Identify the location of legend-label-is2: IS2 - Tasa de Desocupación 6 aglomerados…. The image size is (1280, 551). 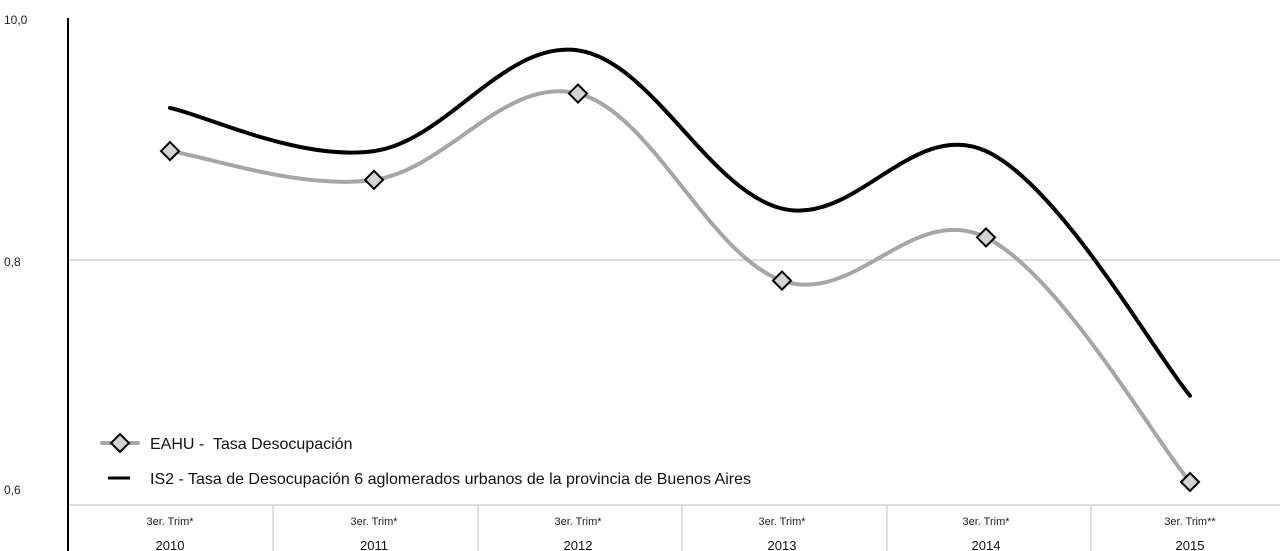
(450, 479).